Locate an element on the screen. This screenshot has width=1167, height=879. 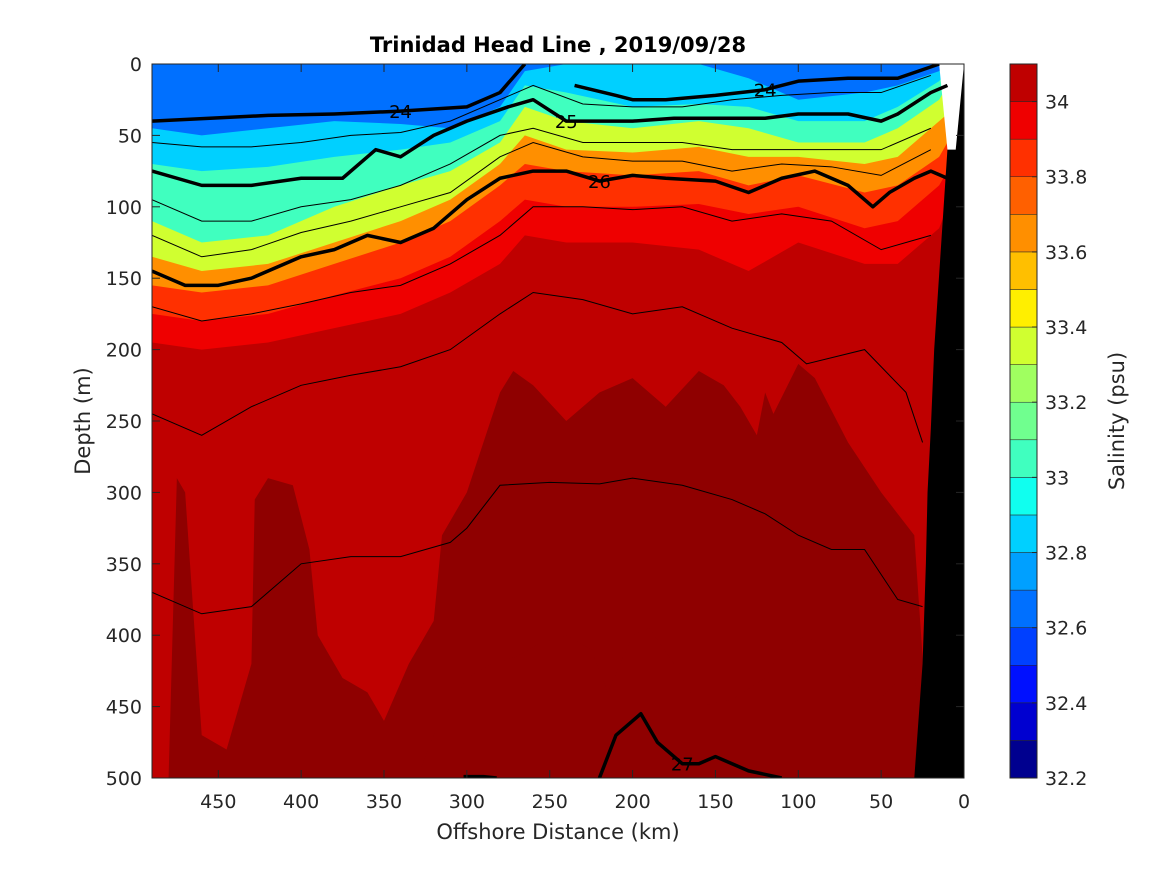
colorbar: 32.2 32.4 32.6 32.8 33 33.2 33.4 33.6 33.8 34 is located at coordinates (1048, 426).